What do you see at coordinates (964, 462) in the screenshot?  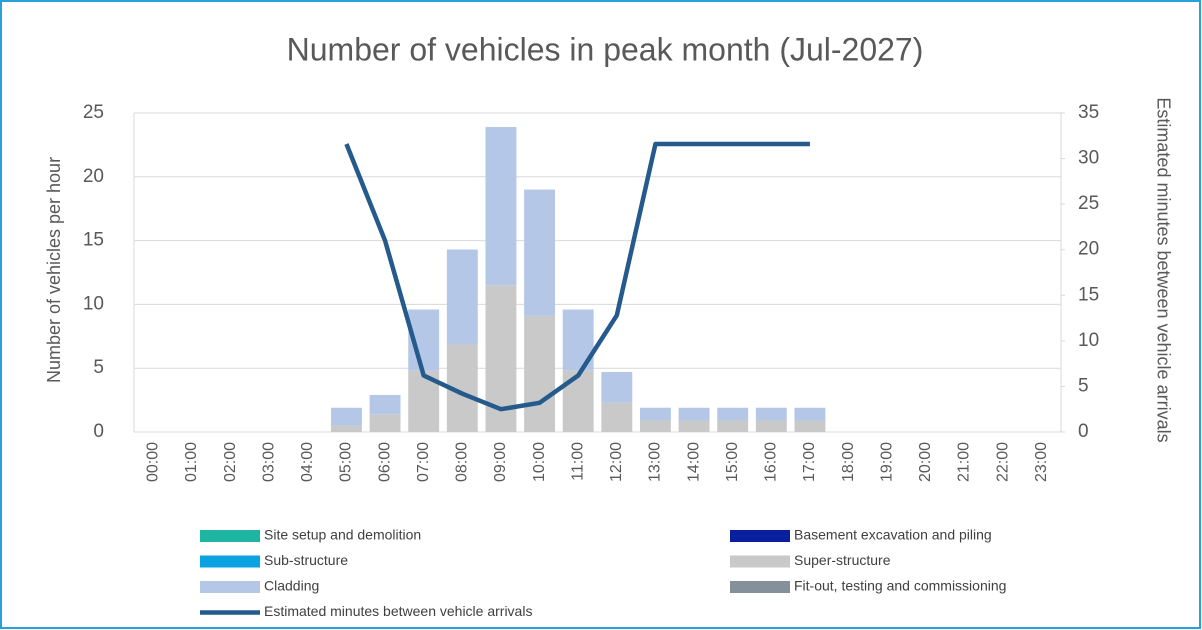 I see `x-tick-label: 21:00` at bounding box center [964, 462].